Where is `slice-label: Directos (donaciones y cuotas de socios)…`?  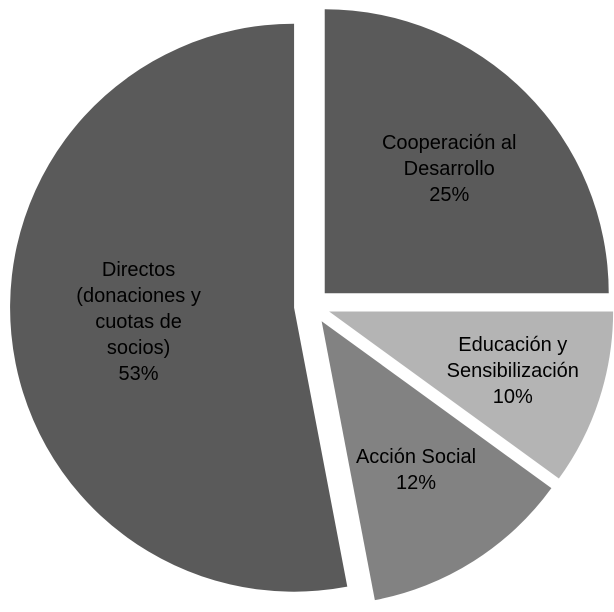 slice-label: Directos (donaciones y cuotas de socios)… is located at coordinates (139, 322).